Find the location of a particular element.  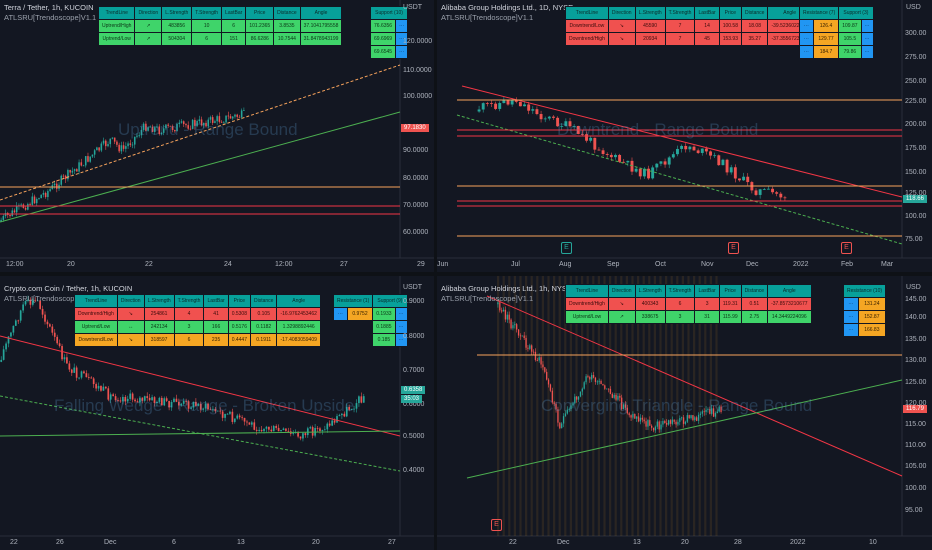

last-price-tag: 97.1830 is located at coordinates (415, 128).